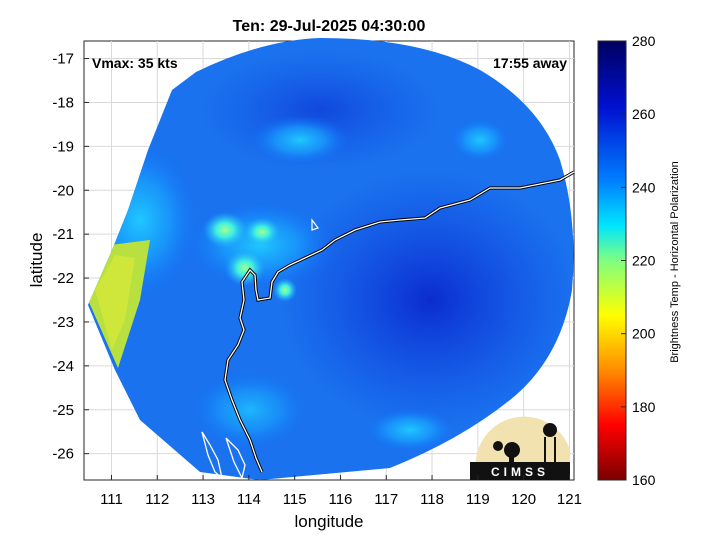 The width and height of the screenshot is (720, 540). Describe the element at coordinates (63, 410) in the screenshot. I see `y-tick-label: -25` at that location.